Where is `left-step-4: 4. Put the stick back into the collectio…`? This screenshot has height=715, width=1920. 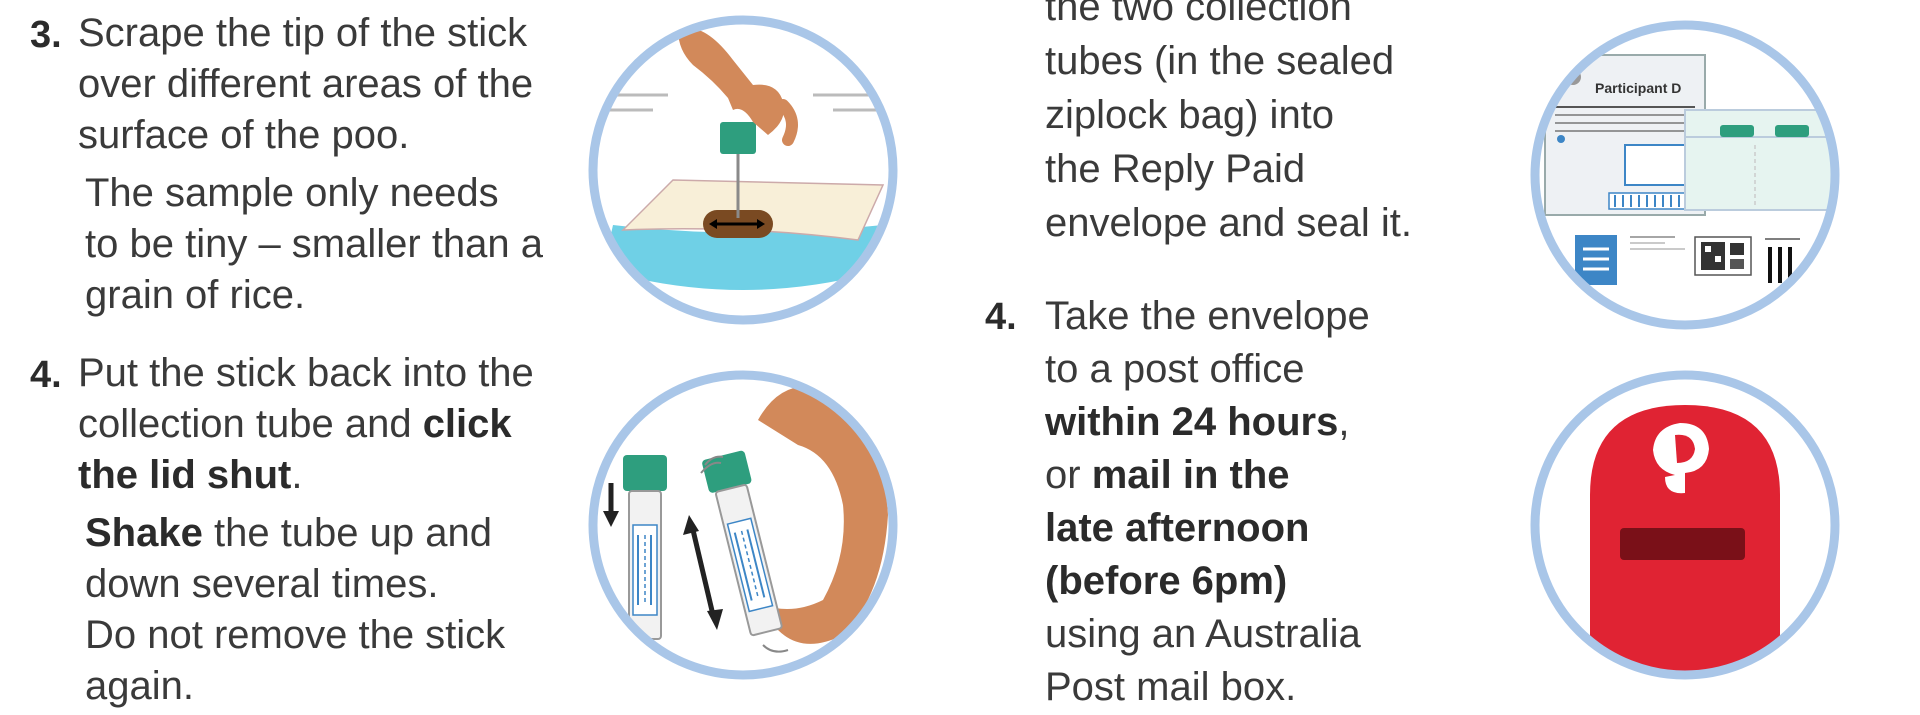 left-step-4: 4. Put the stick back into the collectio… is located at coordinates (300, 531).